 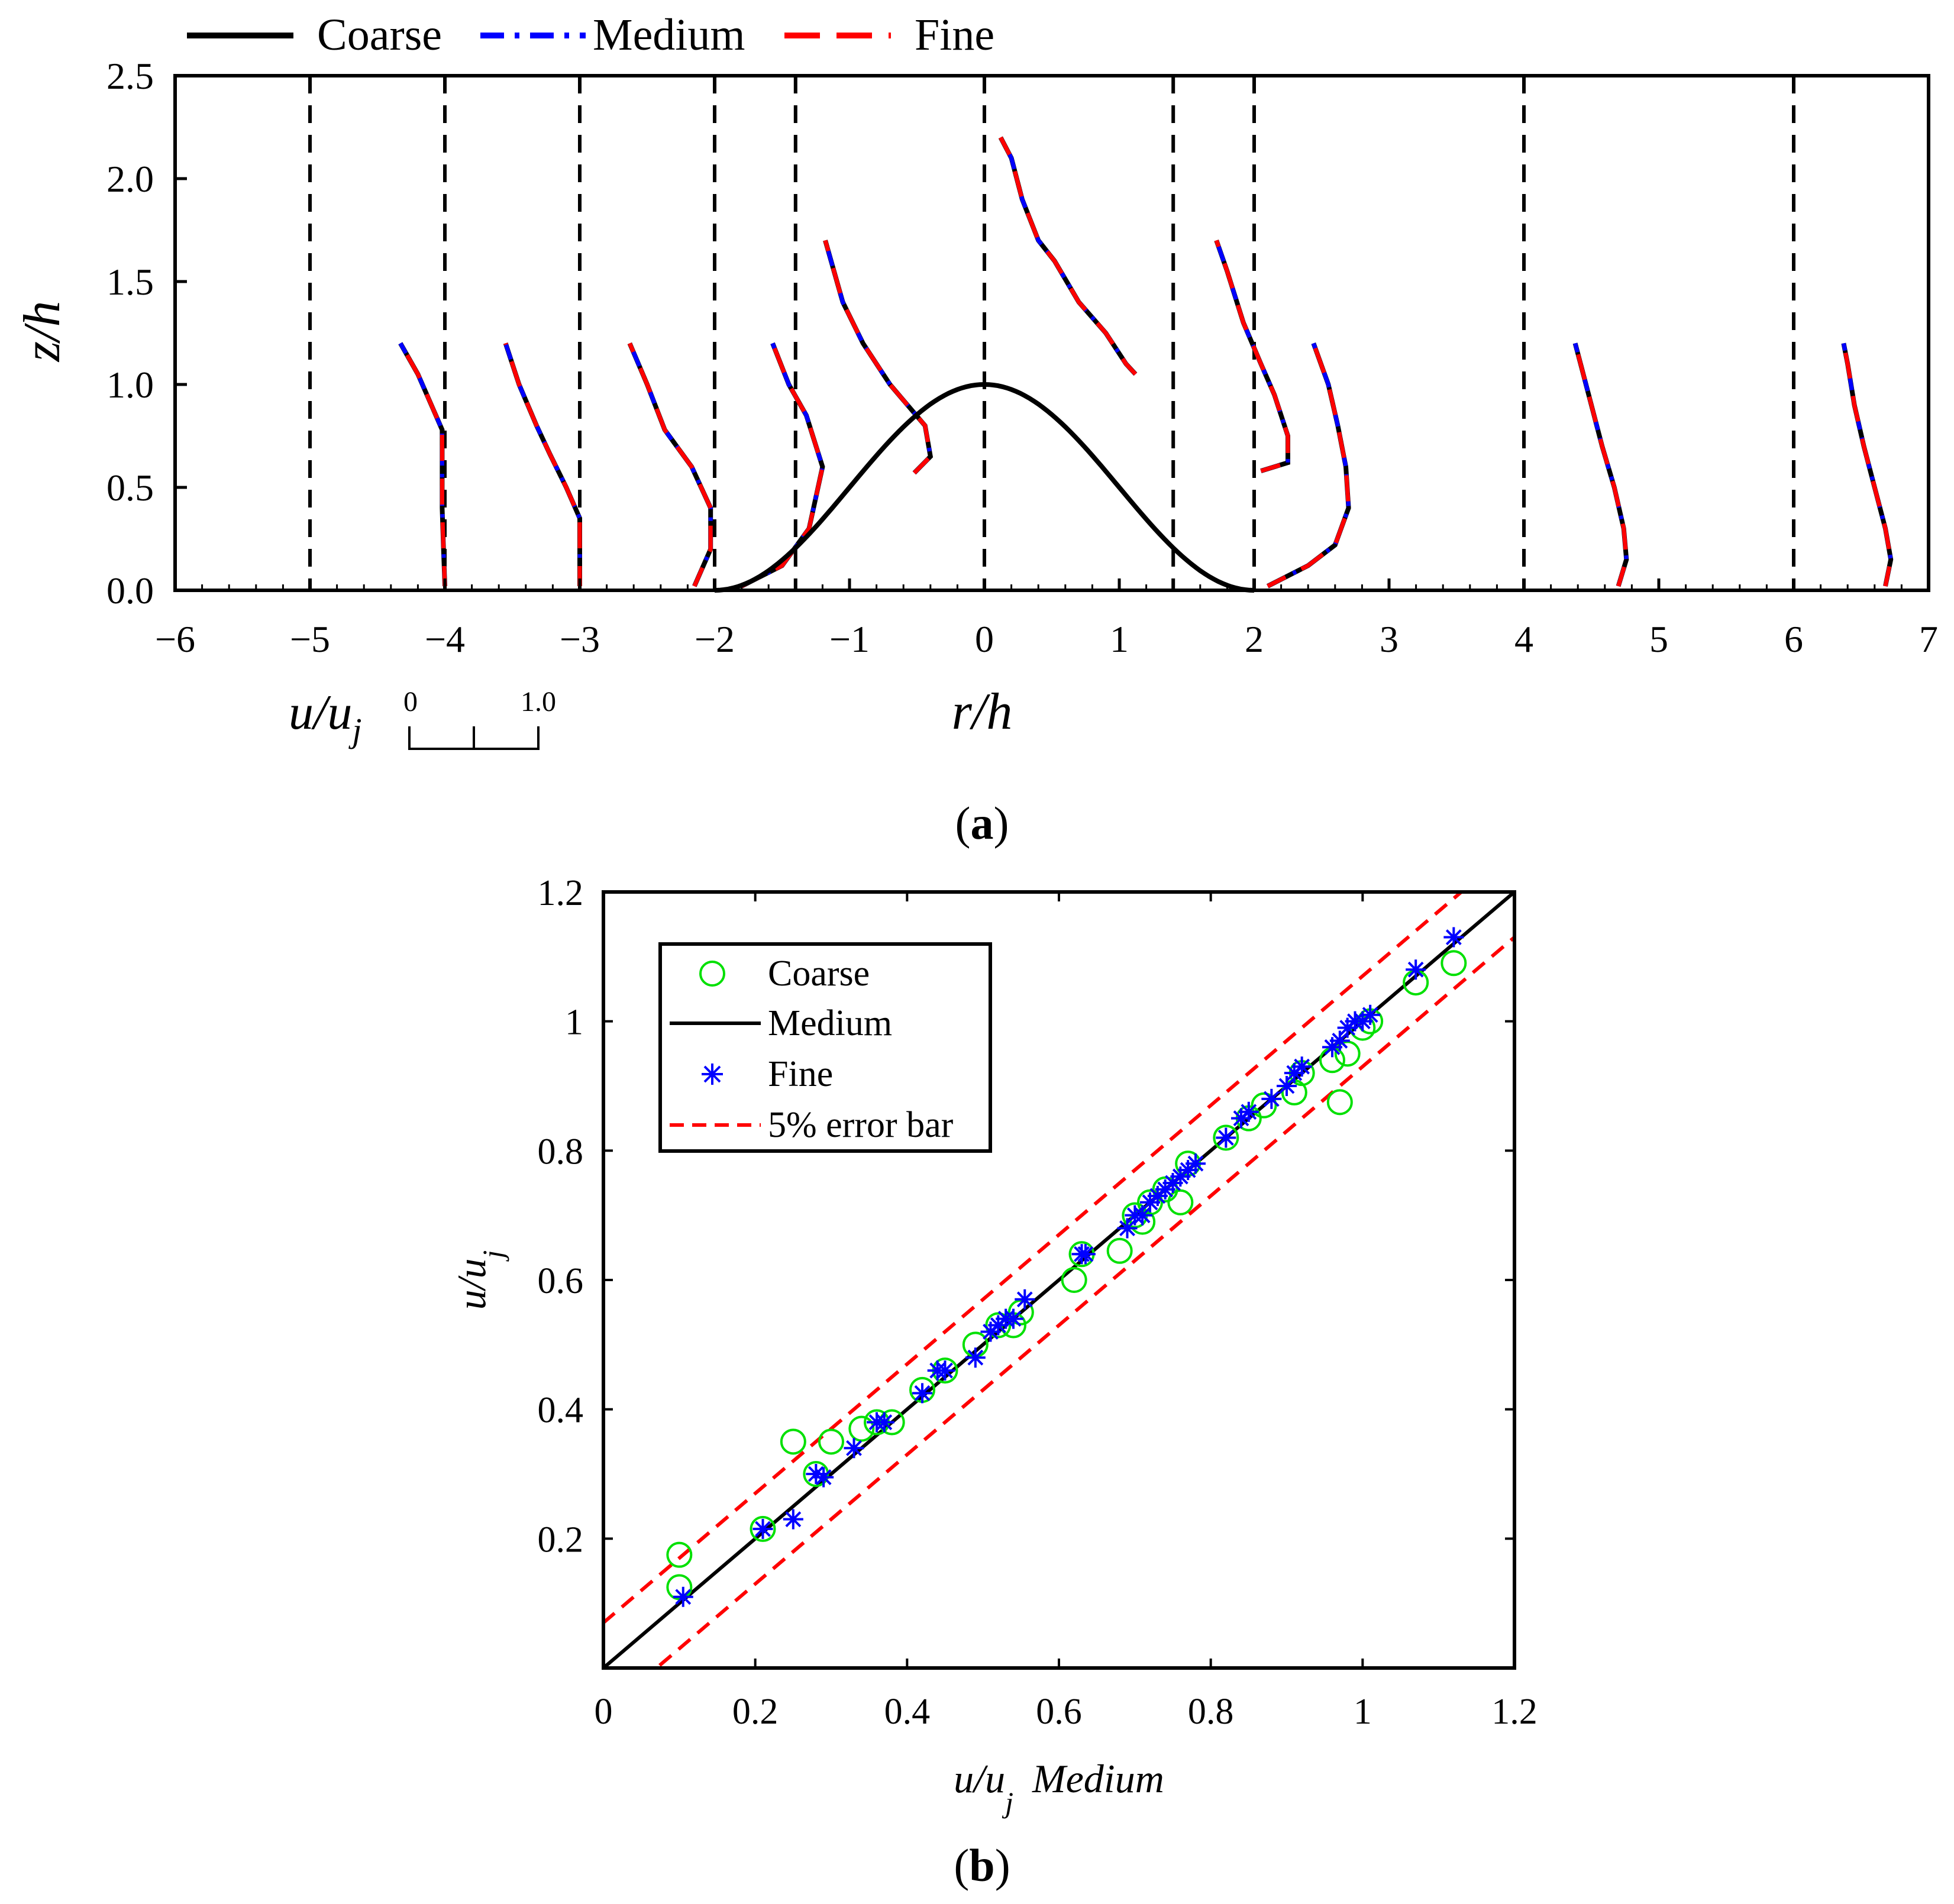 I want to click on y-tick-label-b: 1.2, so click(x=561, y=893).